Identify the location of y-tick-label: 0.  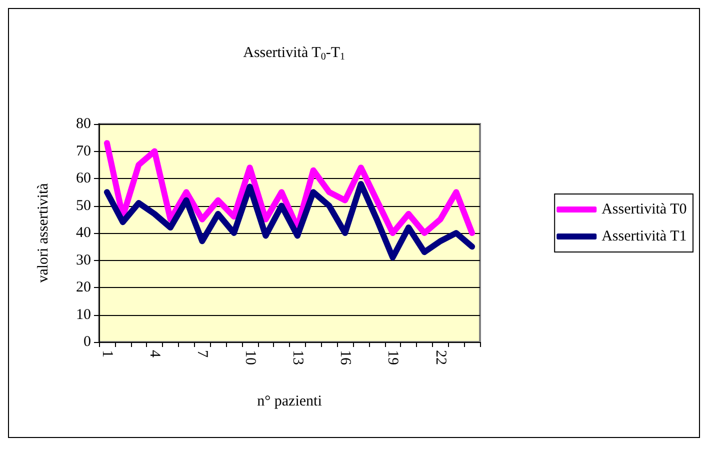
(87, 342).